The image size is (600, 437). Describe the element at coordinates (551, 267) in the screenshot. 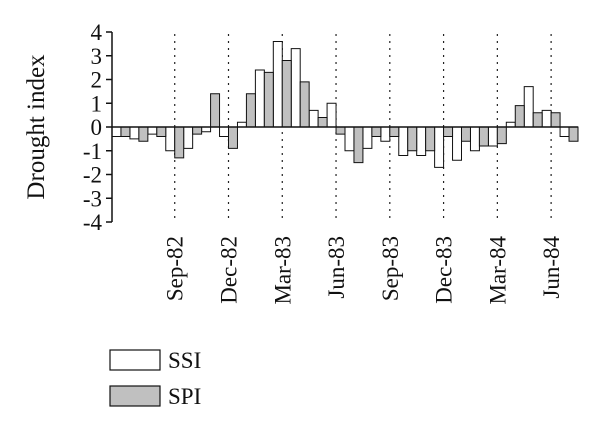

I see `x-tick-label: Jun-84` at that location.